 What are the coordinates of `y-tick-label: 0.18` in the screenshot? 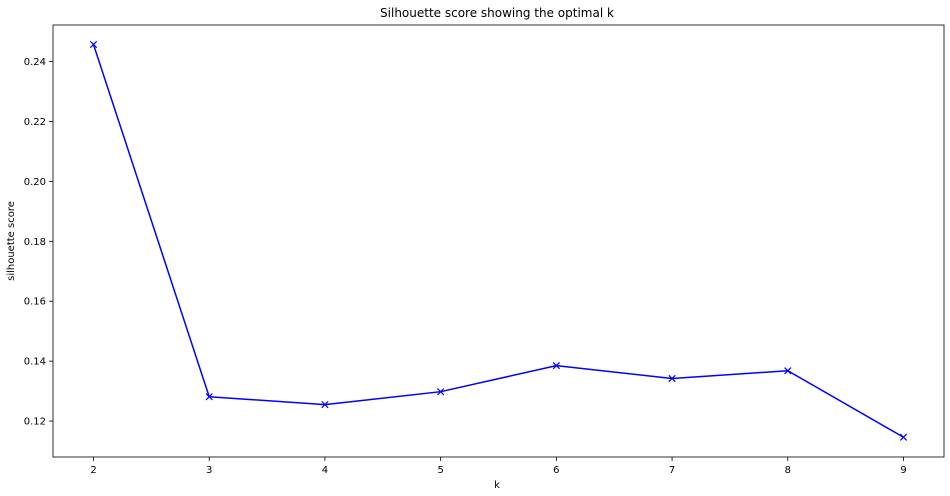 It's located at (35, 242).